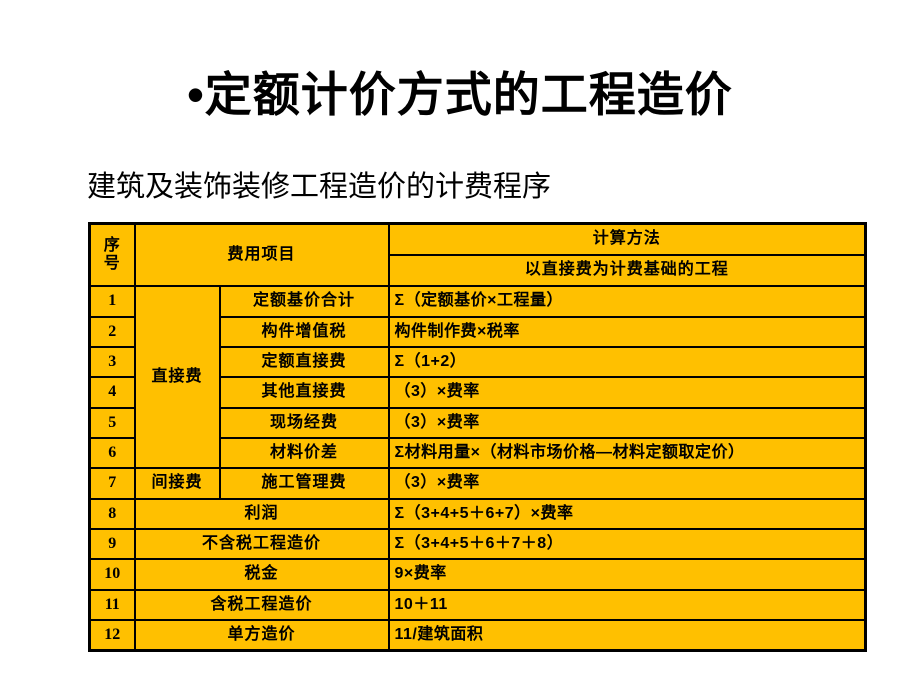  Describe the element at coordinates (112, 574) in the screenshot. I see `row-no: 10` at that location.